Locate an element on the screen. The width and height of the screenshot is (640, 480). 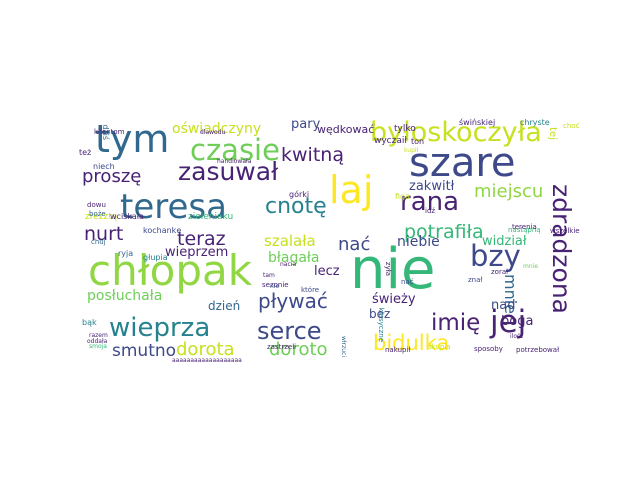
word-80: nać is located at coordinates (407, 282).